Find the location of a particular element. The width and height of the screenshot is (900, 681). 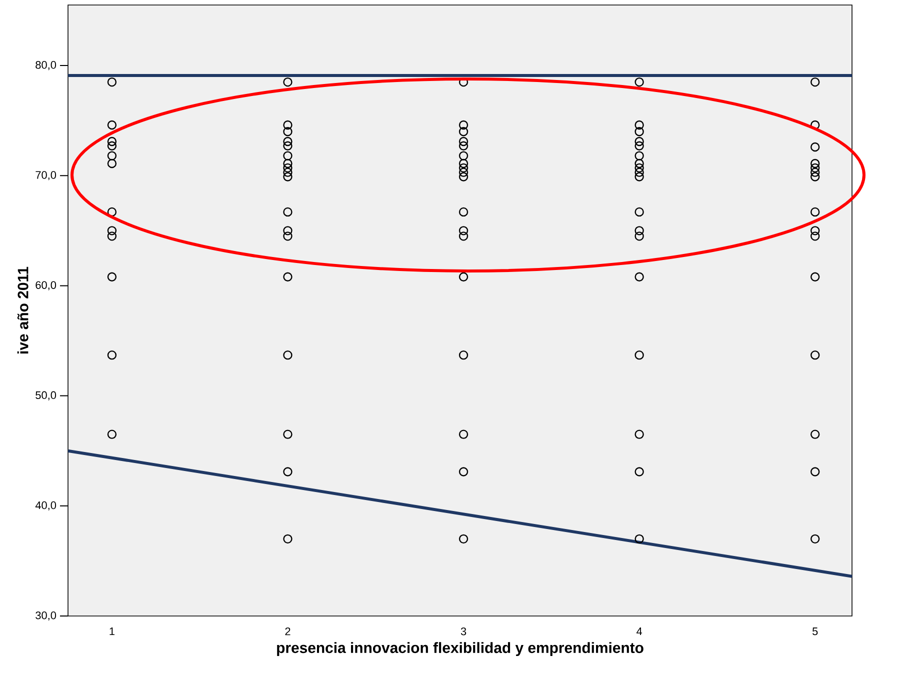

y-axis-title: ive año 2011 is located at coordinates (22, 310).